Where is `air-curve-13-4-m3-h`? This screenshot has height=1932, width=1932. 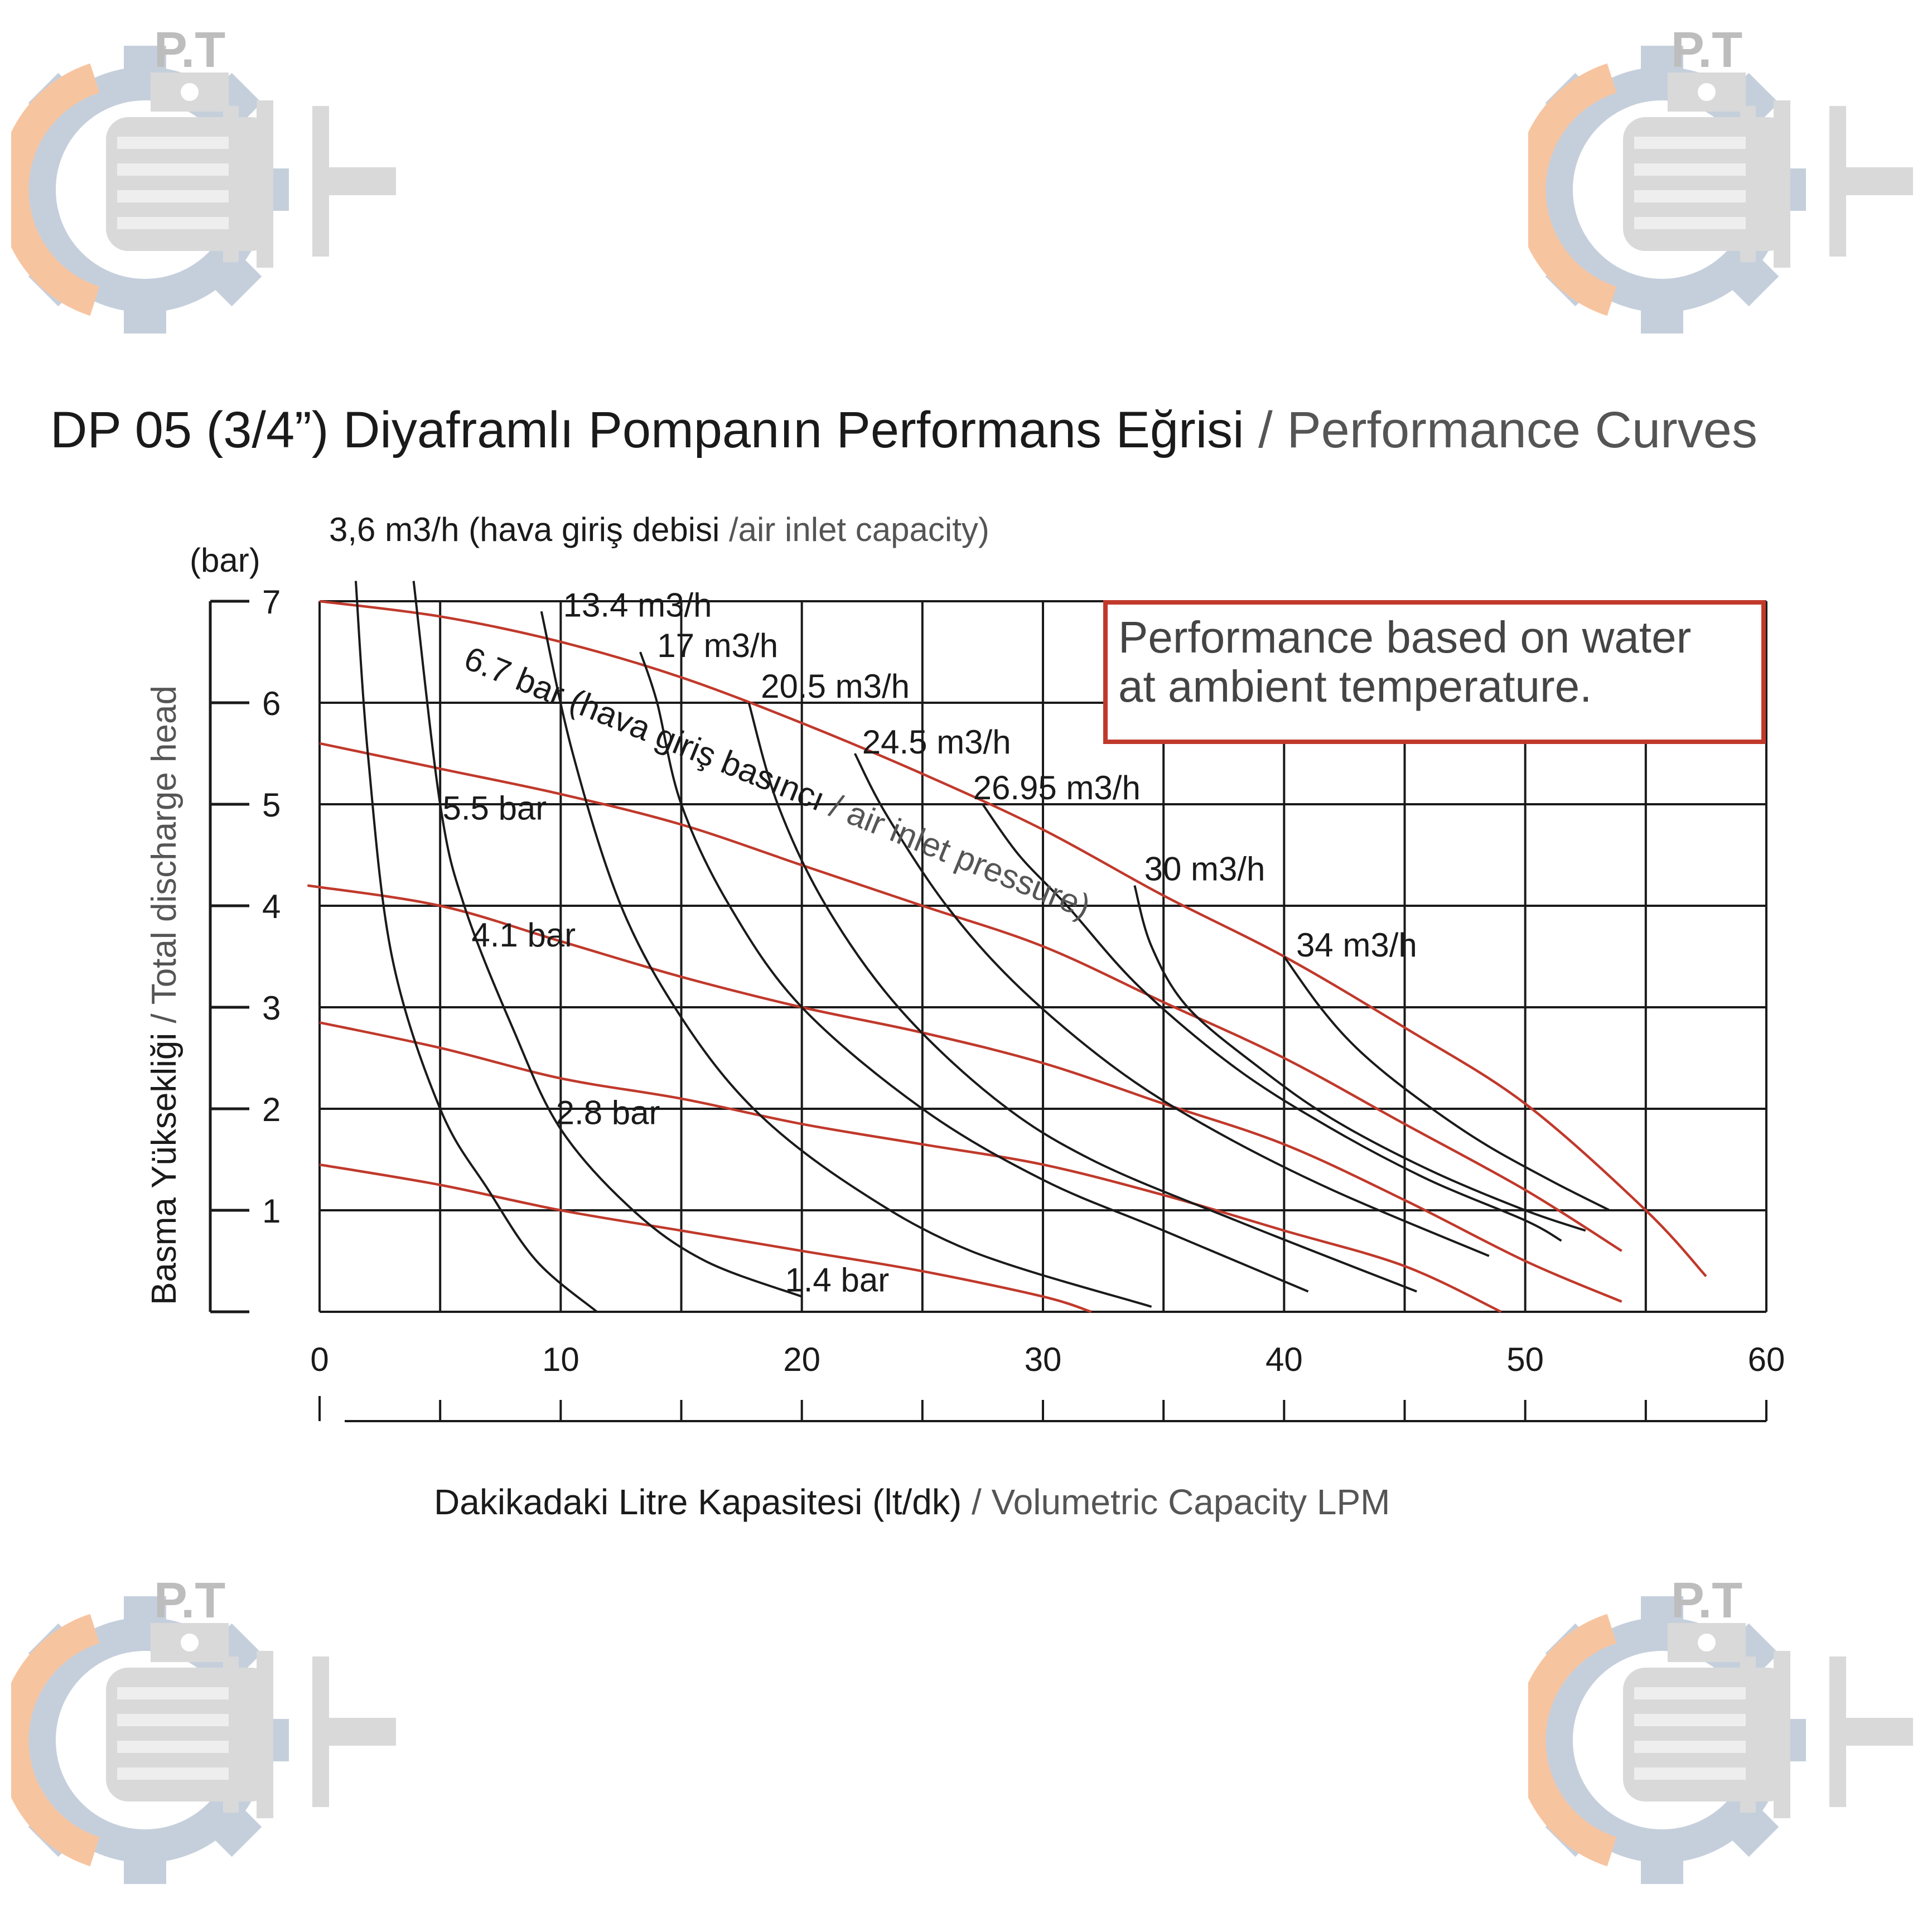 air-curve-13-4-m3-h is located at coordinates (846, 959).